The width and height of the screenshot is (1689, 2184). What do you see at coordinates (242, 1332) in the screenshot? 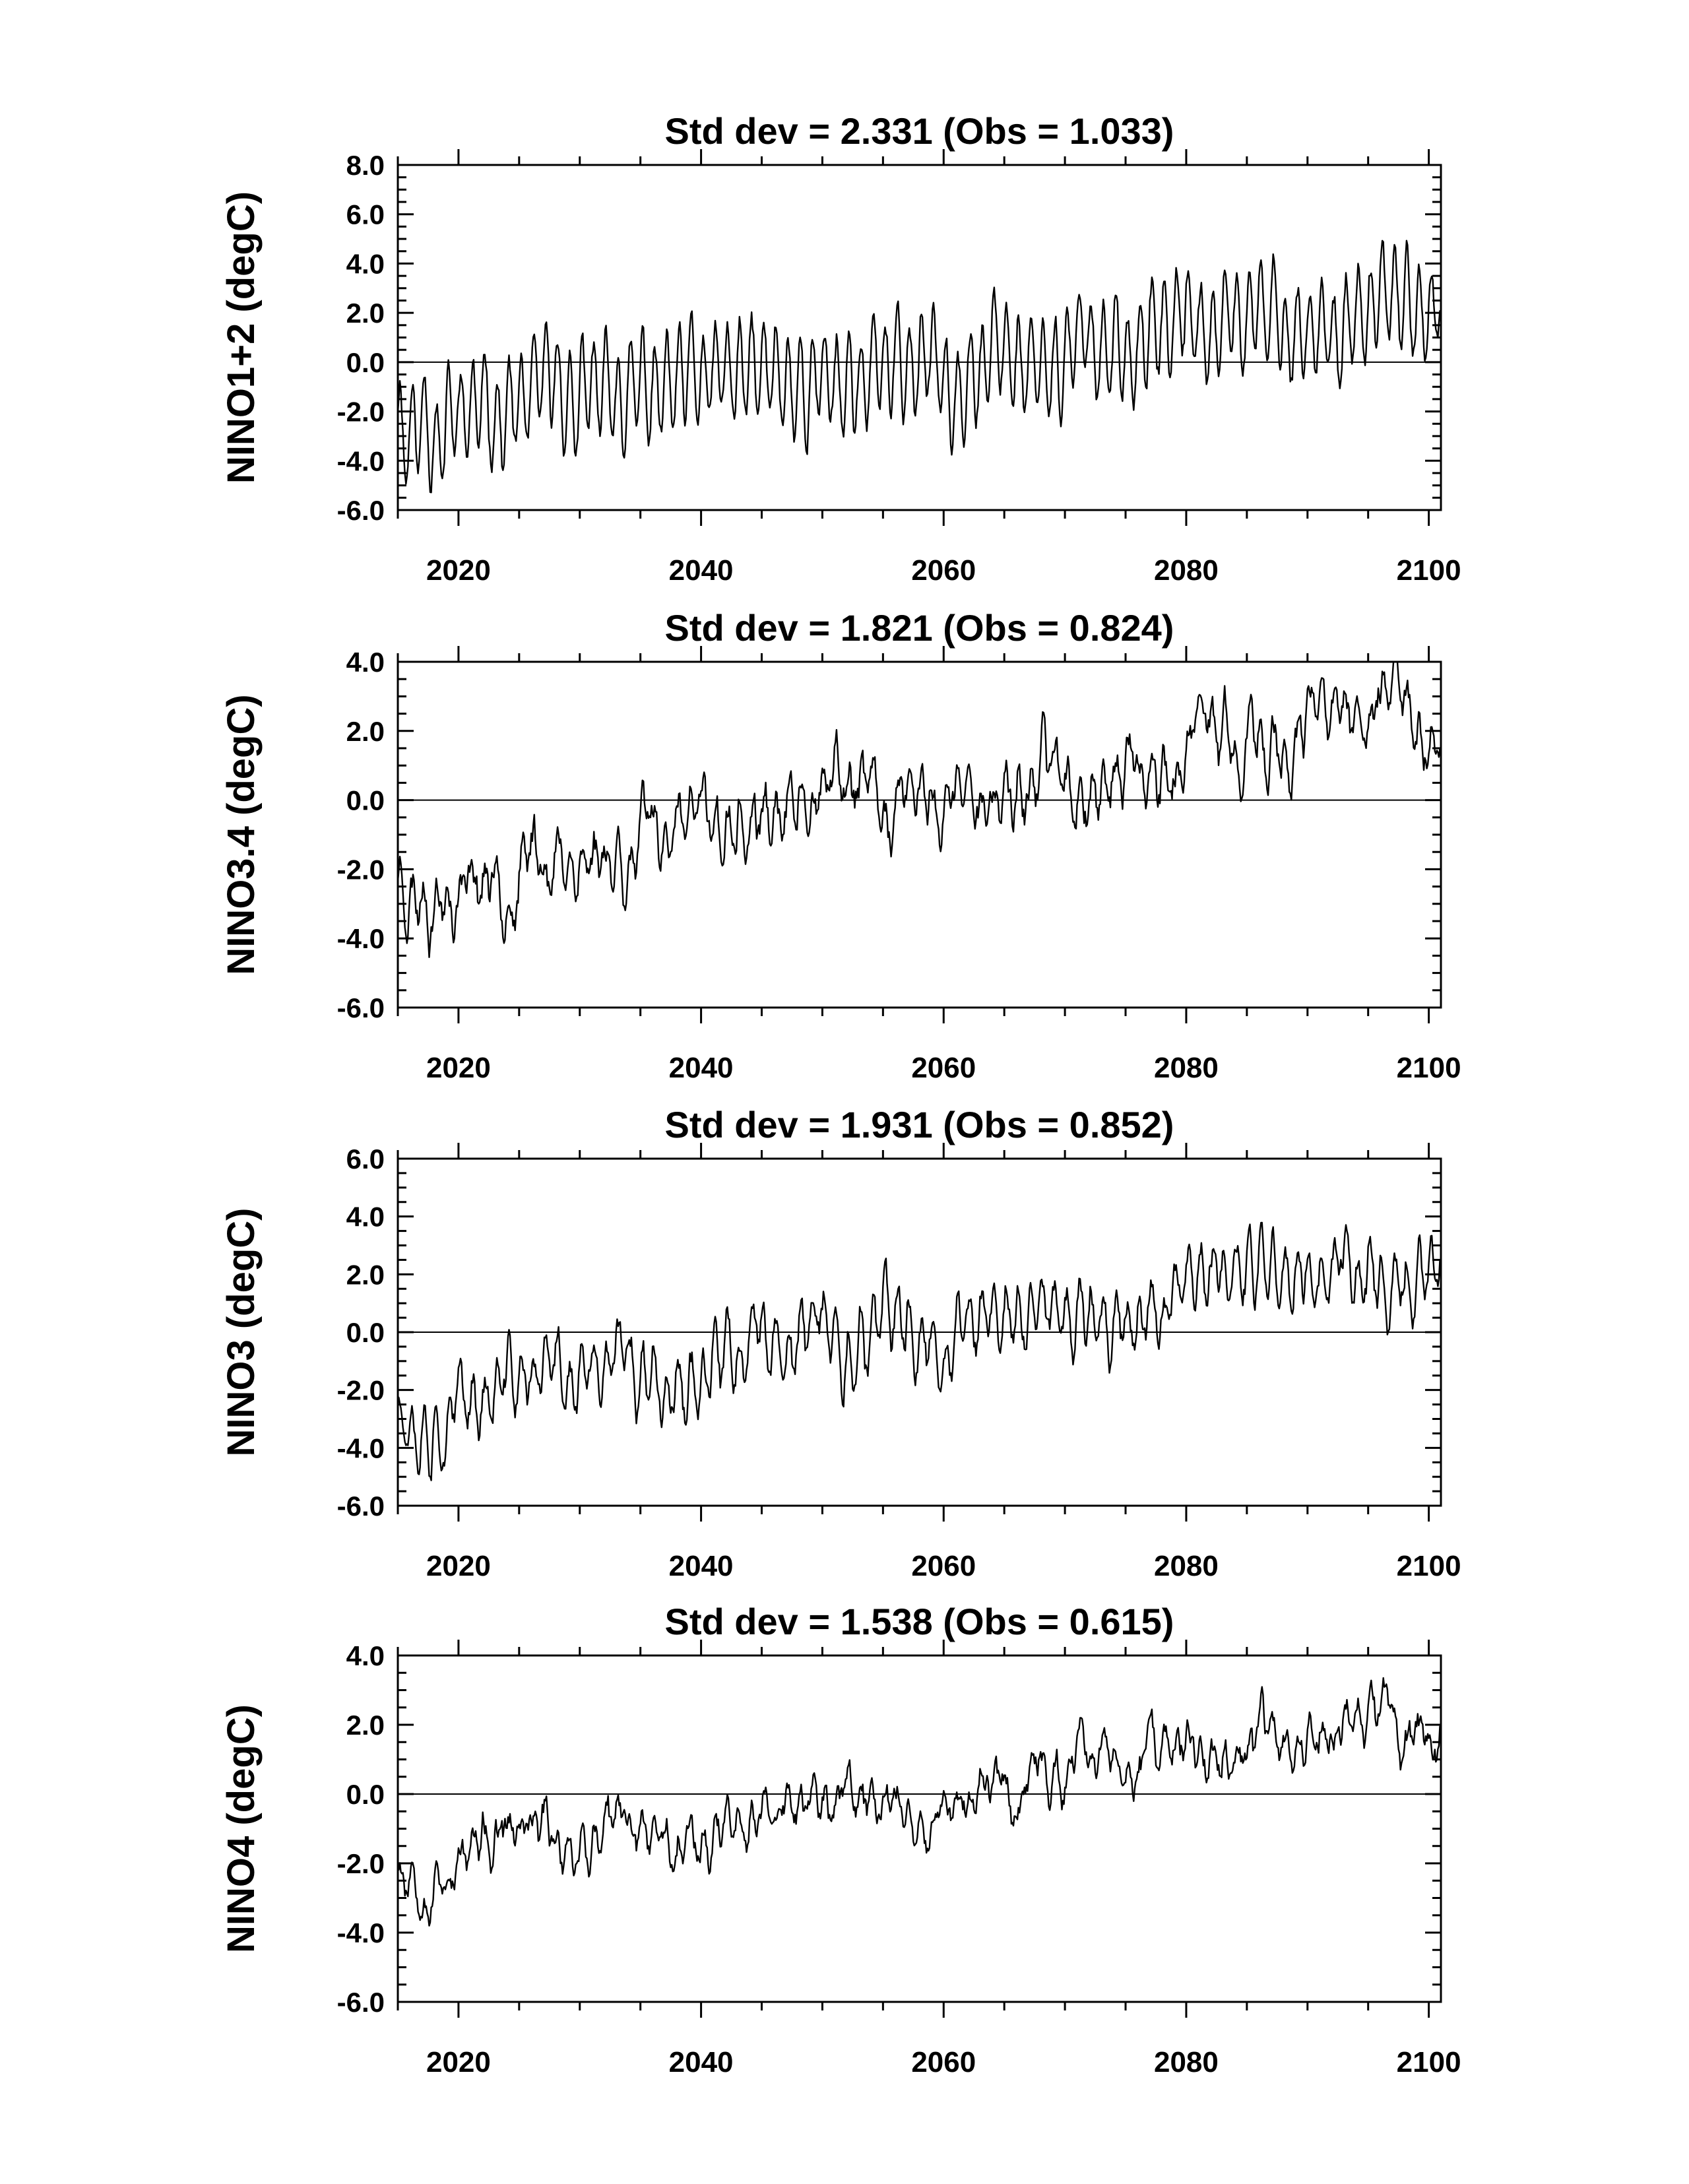
I see `y-axis-label: NINO3 (degC)` at bounding box center [242, 1332].